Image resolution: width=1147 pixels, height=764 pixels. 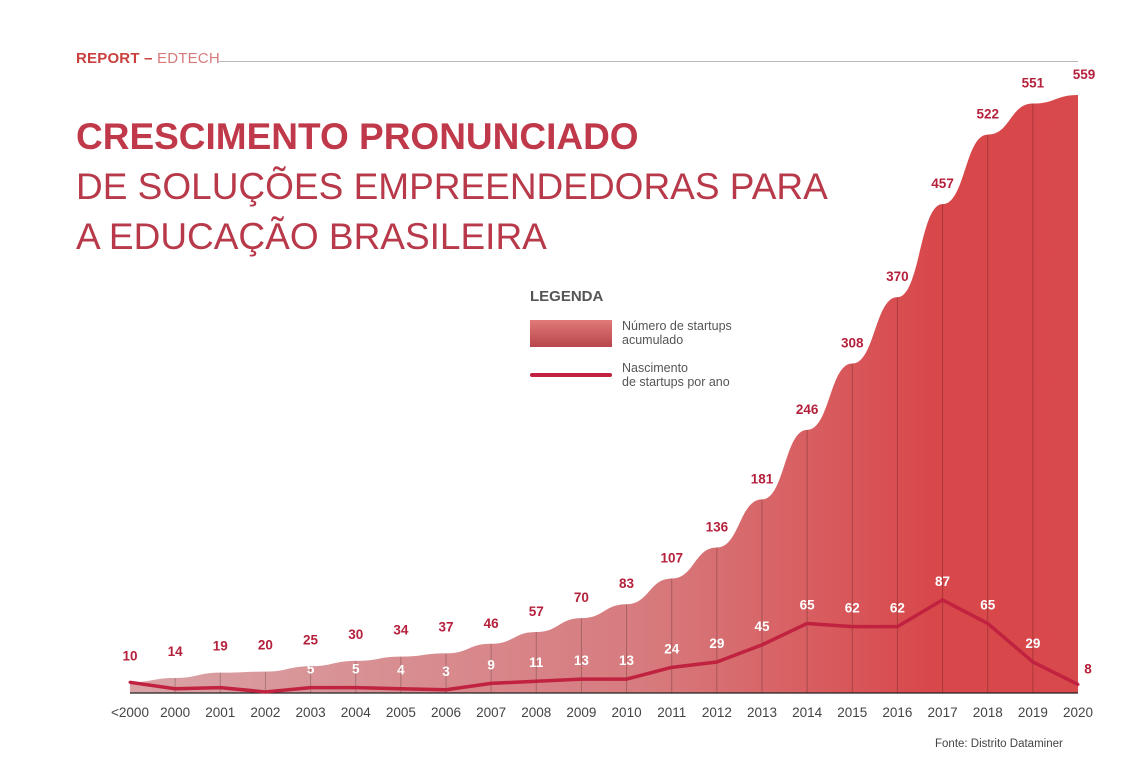 I want to click on legend-heading: LEGENDA, so click(x=567, y=296).